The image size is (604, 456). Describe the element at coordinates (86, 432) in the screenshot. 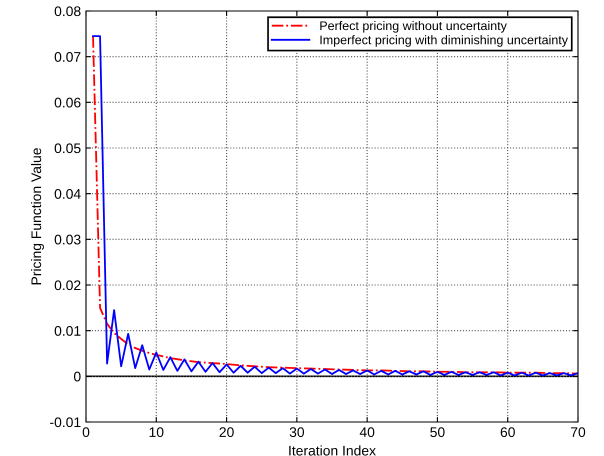

I see `x-tick-label: 0` at that location.